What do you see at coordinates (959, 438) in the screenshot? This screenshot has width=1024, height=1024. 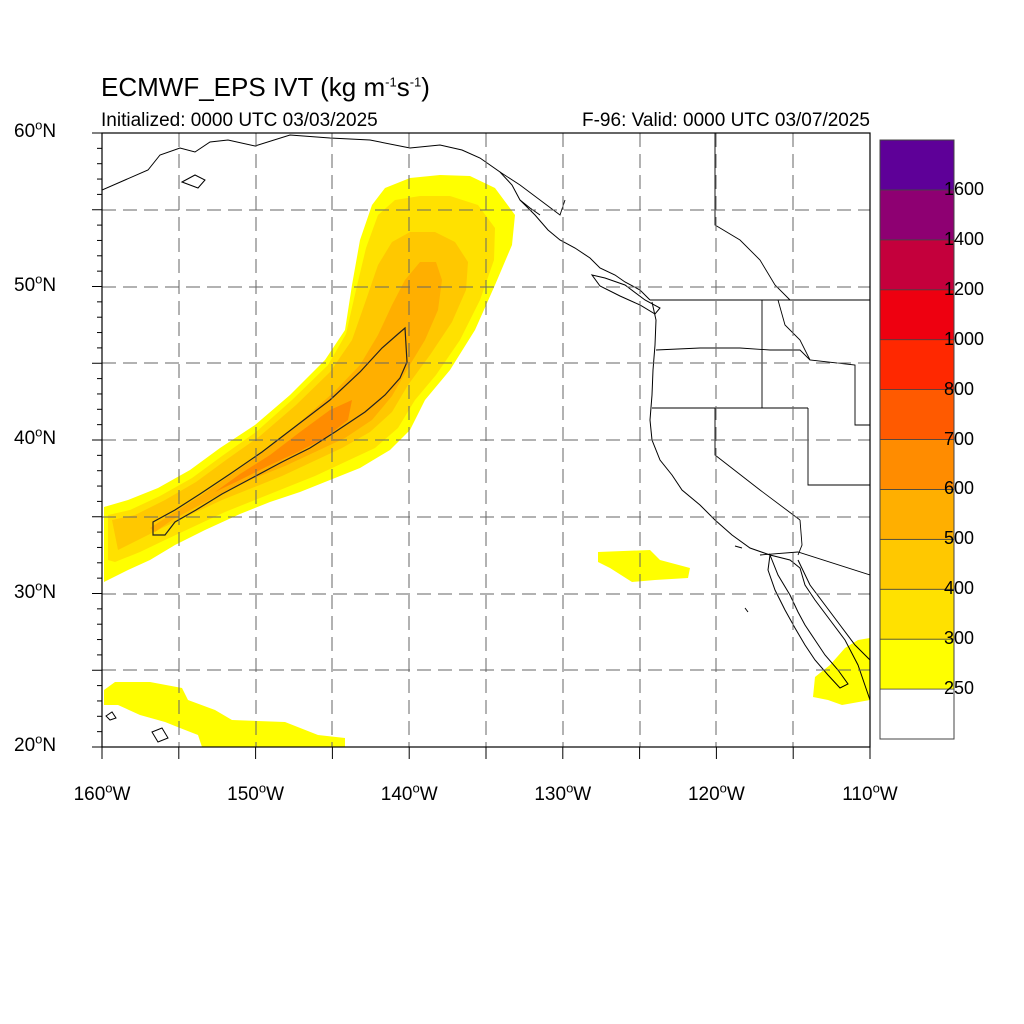 I see `colorbar-label: 700` at bounding box center [959, 438].